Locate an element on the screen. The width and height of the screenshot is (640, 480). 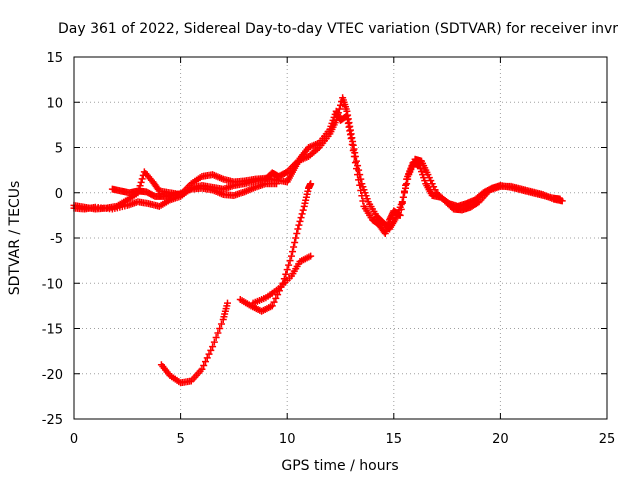
y-tick-label: 0 is located at coordinates (59, 194).